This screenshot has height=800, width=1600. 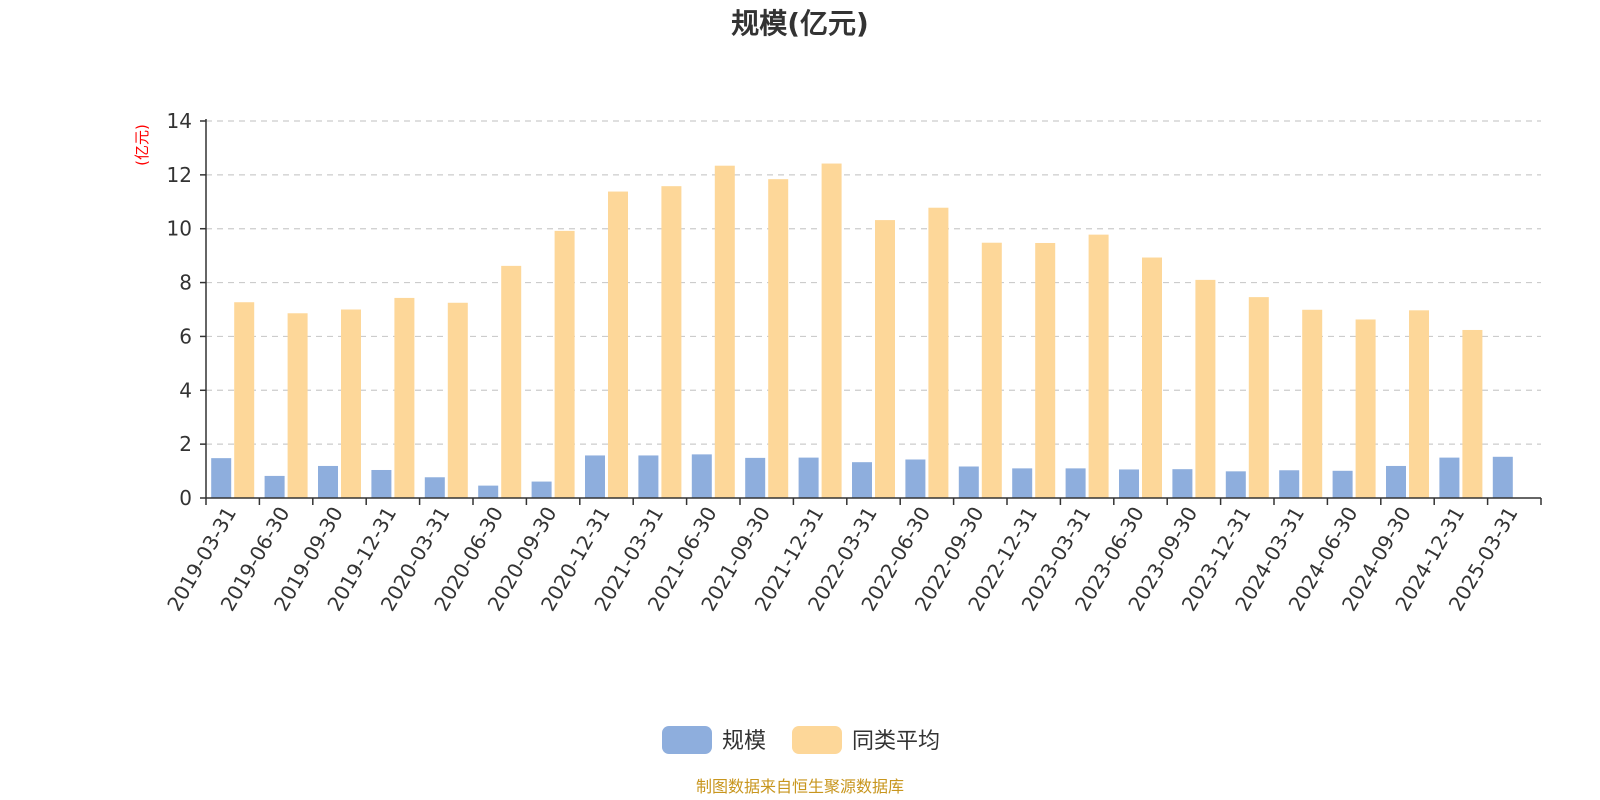 I want to click on chart-title: 规模(亿元), so click(x=800, y=23).